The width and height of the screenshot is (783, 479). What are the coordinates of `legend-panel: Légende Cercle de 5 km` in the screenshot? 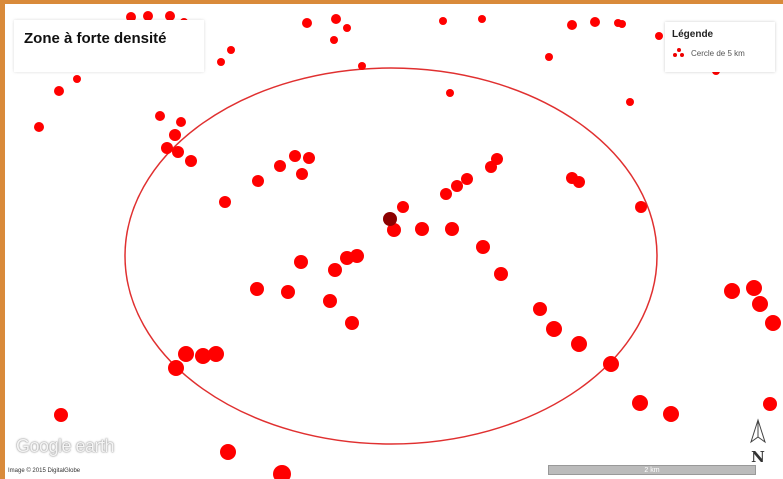 It's located at (720, 47).